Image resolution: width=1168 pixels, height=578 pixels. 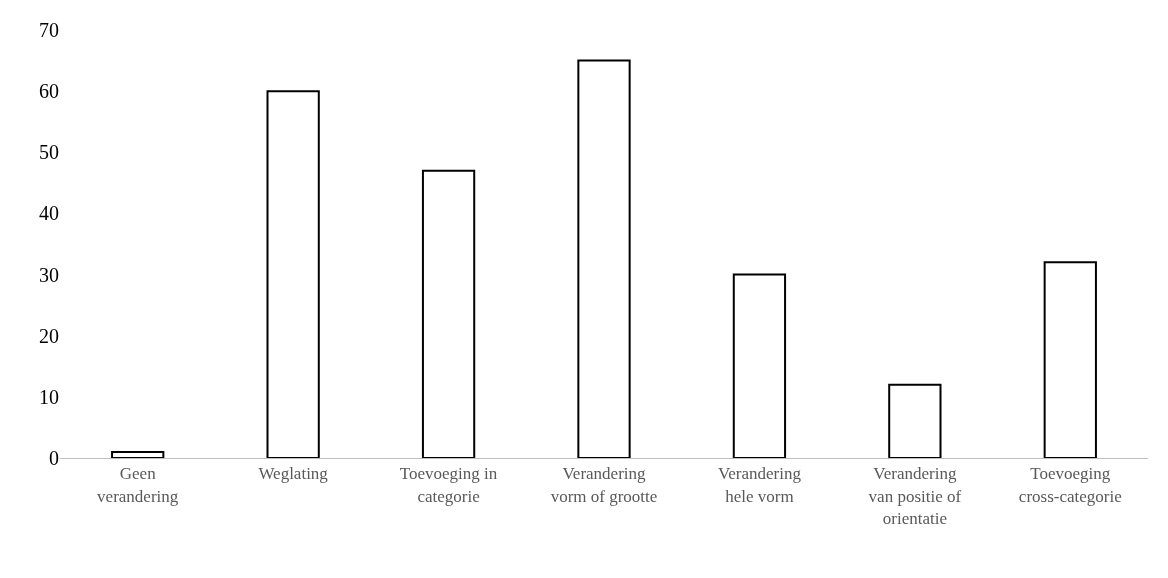 What do you see at coordinates (54, 458) in the screenshot?
I see `y-tick-label: 0` at bounding box center [54, 458].